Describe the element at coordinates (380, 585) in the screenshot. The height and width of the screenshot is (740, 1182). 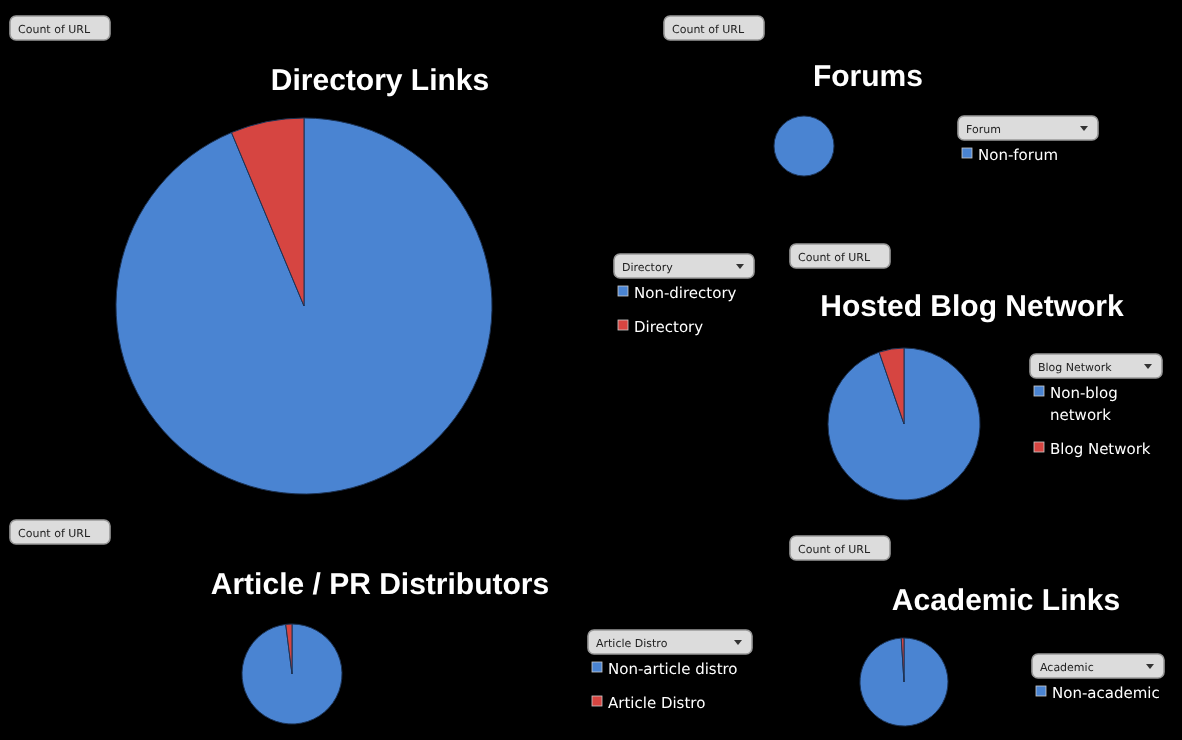
I see `chart-title: Article / PR Distributors` at that location.